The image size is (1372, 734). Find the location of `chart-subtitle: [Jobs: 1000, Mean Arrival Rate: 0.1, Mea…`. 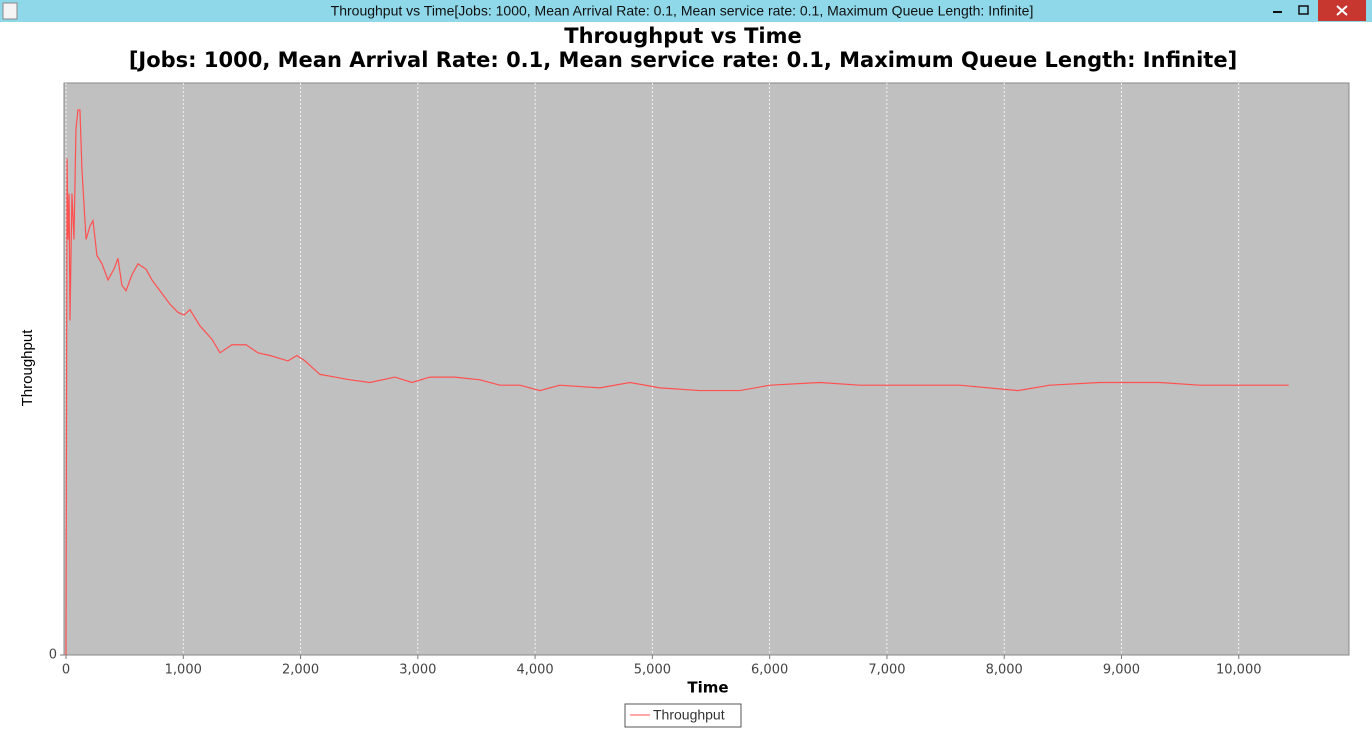

chart-subtitle: [Jobs: 1000, Mean Arrival Rate: 0.1, Mea… is located at coordinates (683, 60).